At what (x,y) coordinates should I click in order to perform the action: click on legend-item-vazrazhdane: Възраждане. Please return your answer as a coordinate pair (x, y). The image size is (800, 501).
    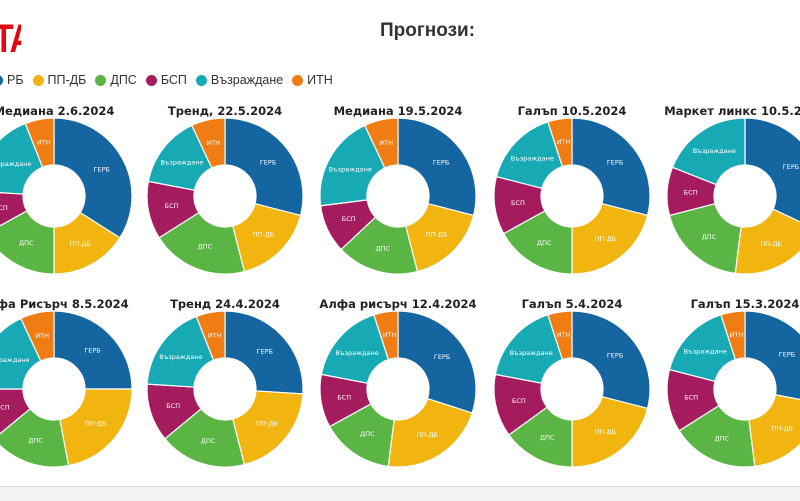
    Looking at the image, I should click on (239, 80).